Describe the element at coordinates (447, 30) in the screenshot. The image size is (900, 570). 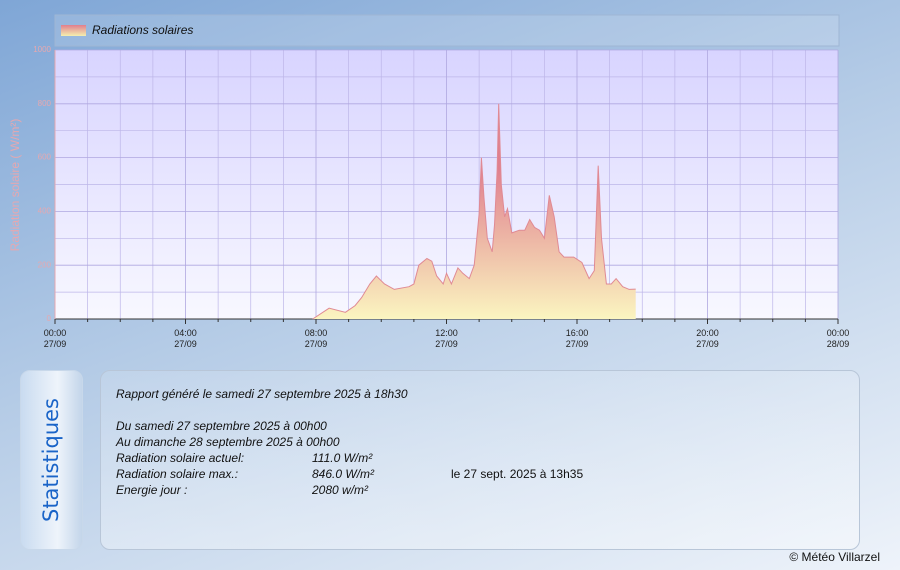
I see `legend-box` at that location.